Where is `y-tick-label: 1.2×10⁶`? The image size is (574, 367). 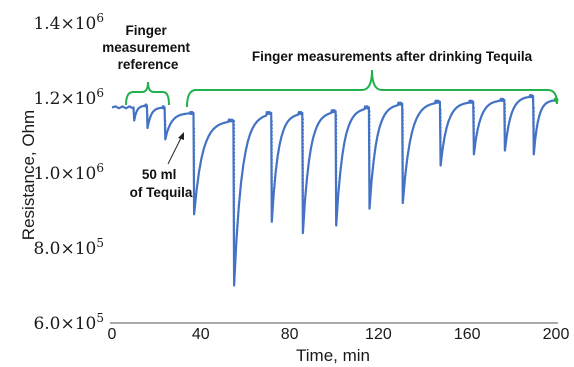 y-tick-label: 1.2×10⁶ is located at coordinates (68, 97).